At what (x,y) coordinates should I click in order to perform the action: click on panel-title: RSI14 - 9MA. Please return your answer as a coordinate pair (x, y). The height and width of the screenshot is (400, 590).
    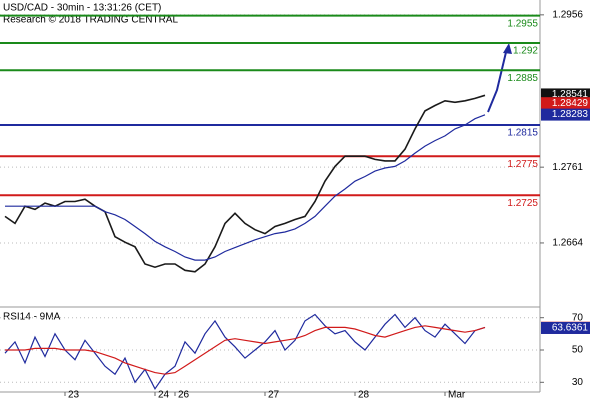
    Looking at the image, I should click on (32, 317).